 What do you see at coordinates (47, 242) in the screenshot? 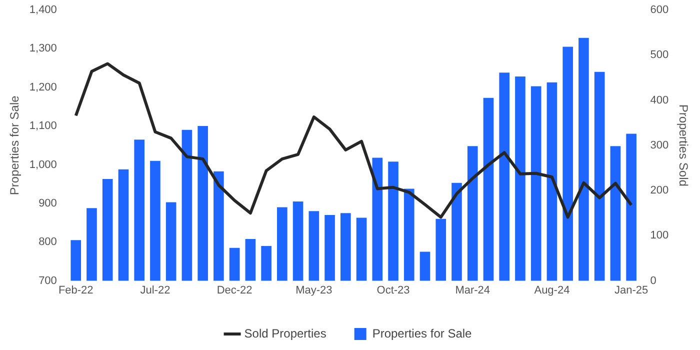
I see `y-tick-label: 800` at bounding box center [47, 242].